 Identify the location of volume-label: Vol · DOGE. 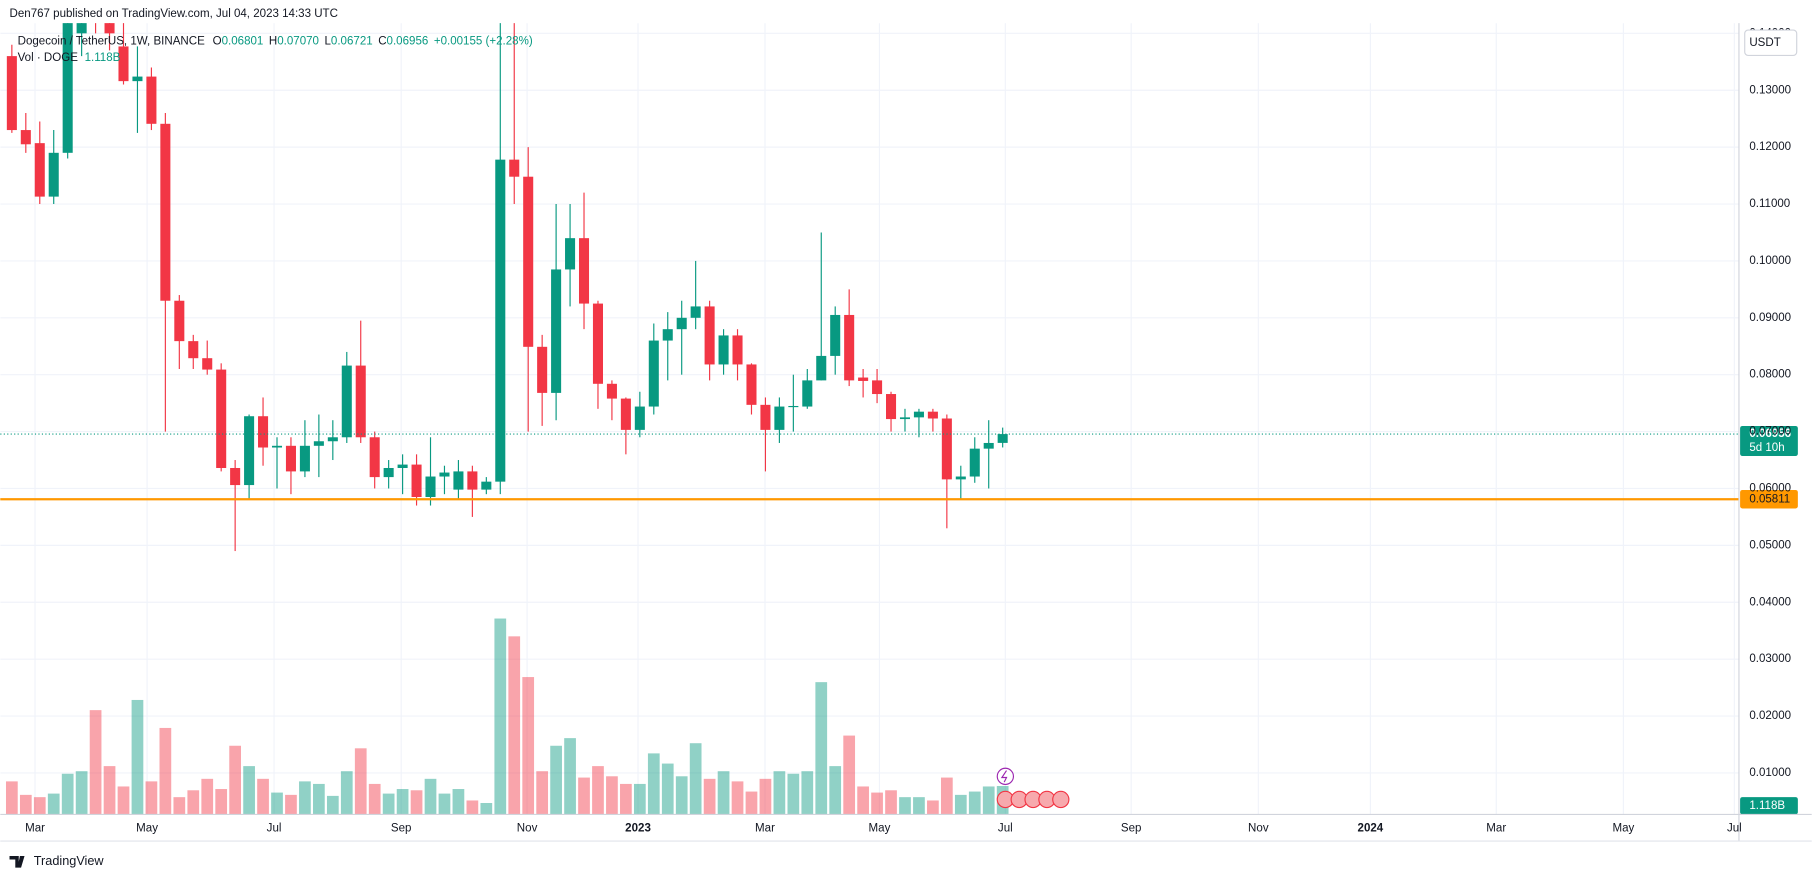
(48, 58).